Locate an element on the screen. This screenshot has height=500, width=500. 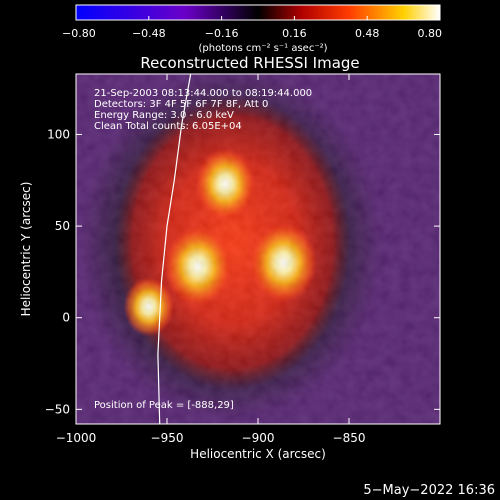
colorbar-tick-label-0: −0.80 is located at coordinates (79, 33).